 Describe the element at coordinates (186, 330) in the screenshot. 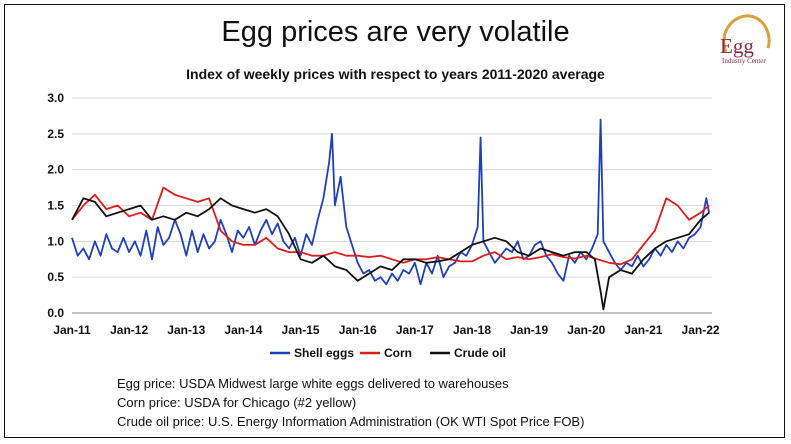

I see `x-tick-label: Jan-13` at that location.